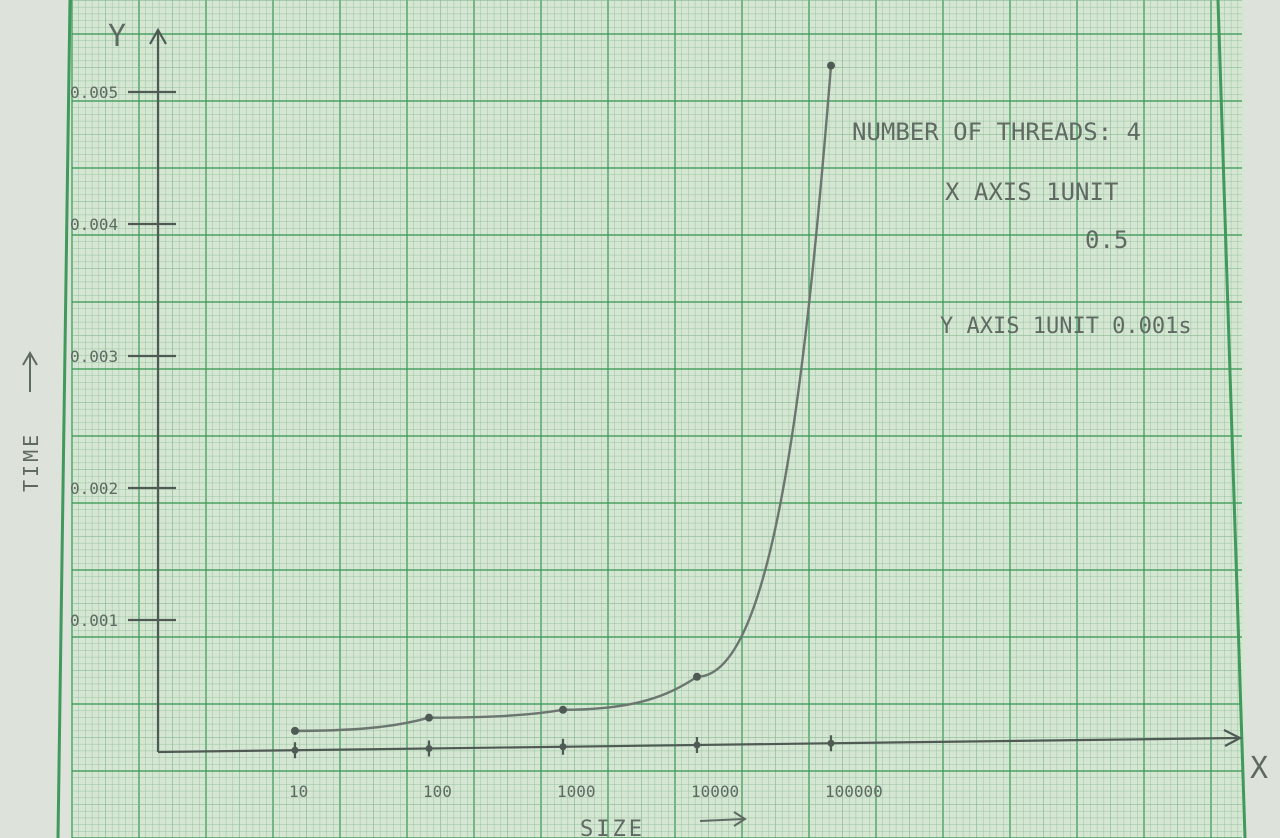  What do you see at coordinates (576, 791) in the screenshot?
I see `x-tick-label: 1000` at bounding box center [576, 791].